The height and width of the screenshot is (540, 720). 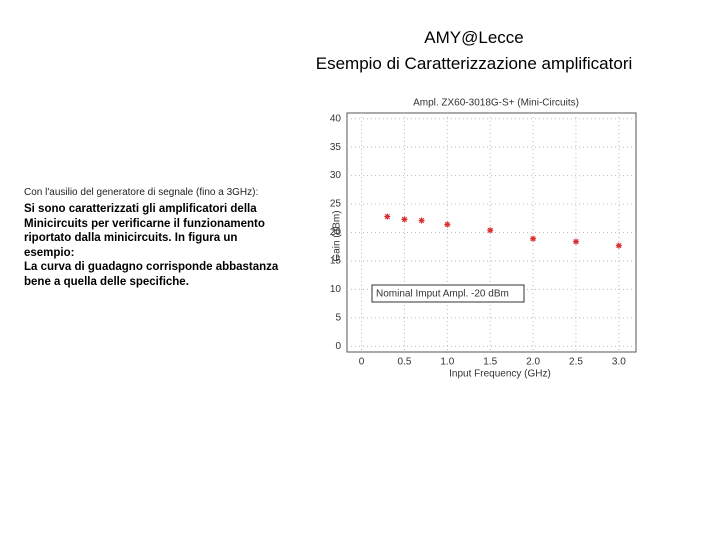 I want to click on chart-title: Ampl. ZX60-3018G-S+ (Mini-Circuits), so click(x=496, y=103).